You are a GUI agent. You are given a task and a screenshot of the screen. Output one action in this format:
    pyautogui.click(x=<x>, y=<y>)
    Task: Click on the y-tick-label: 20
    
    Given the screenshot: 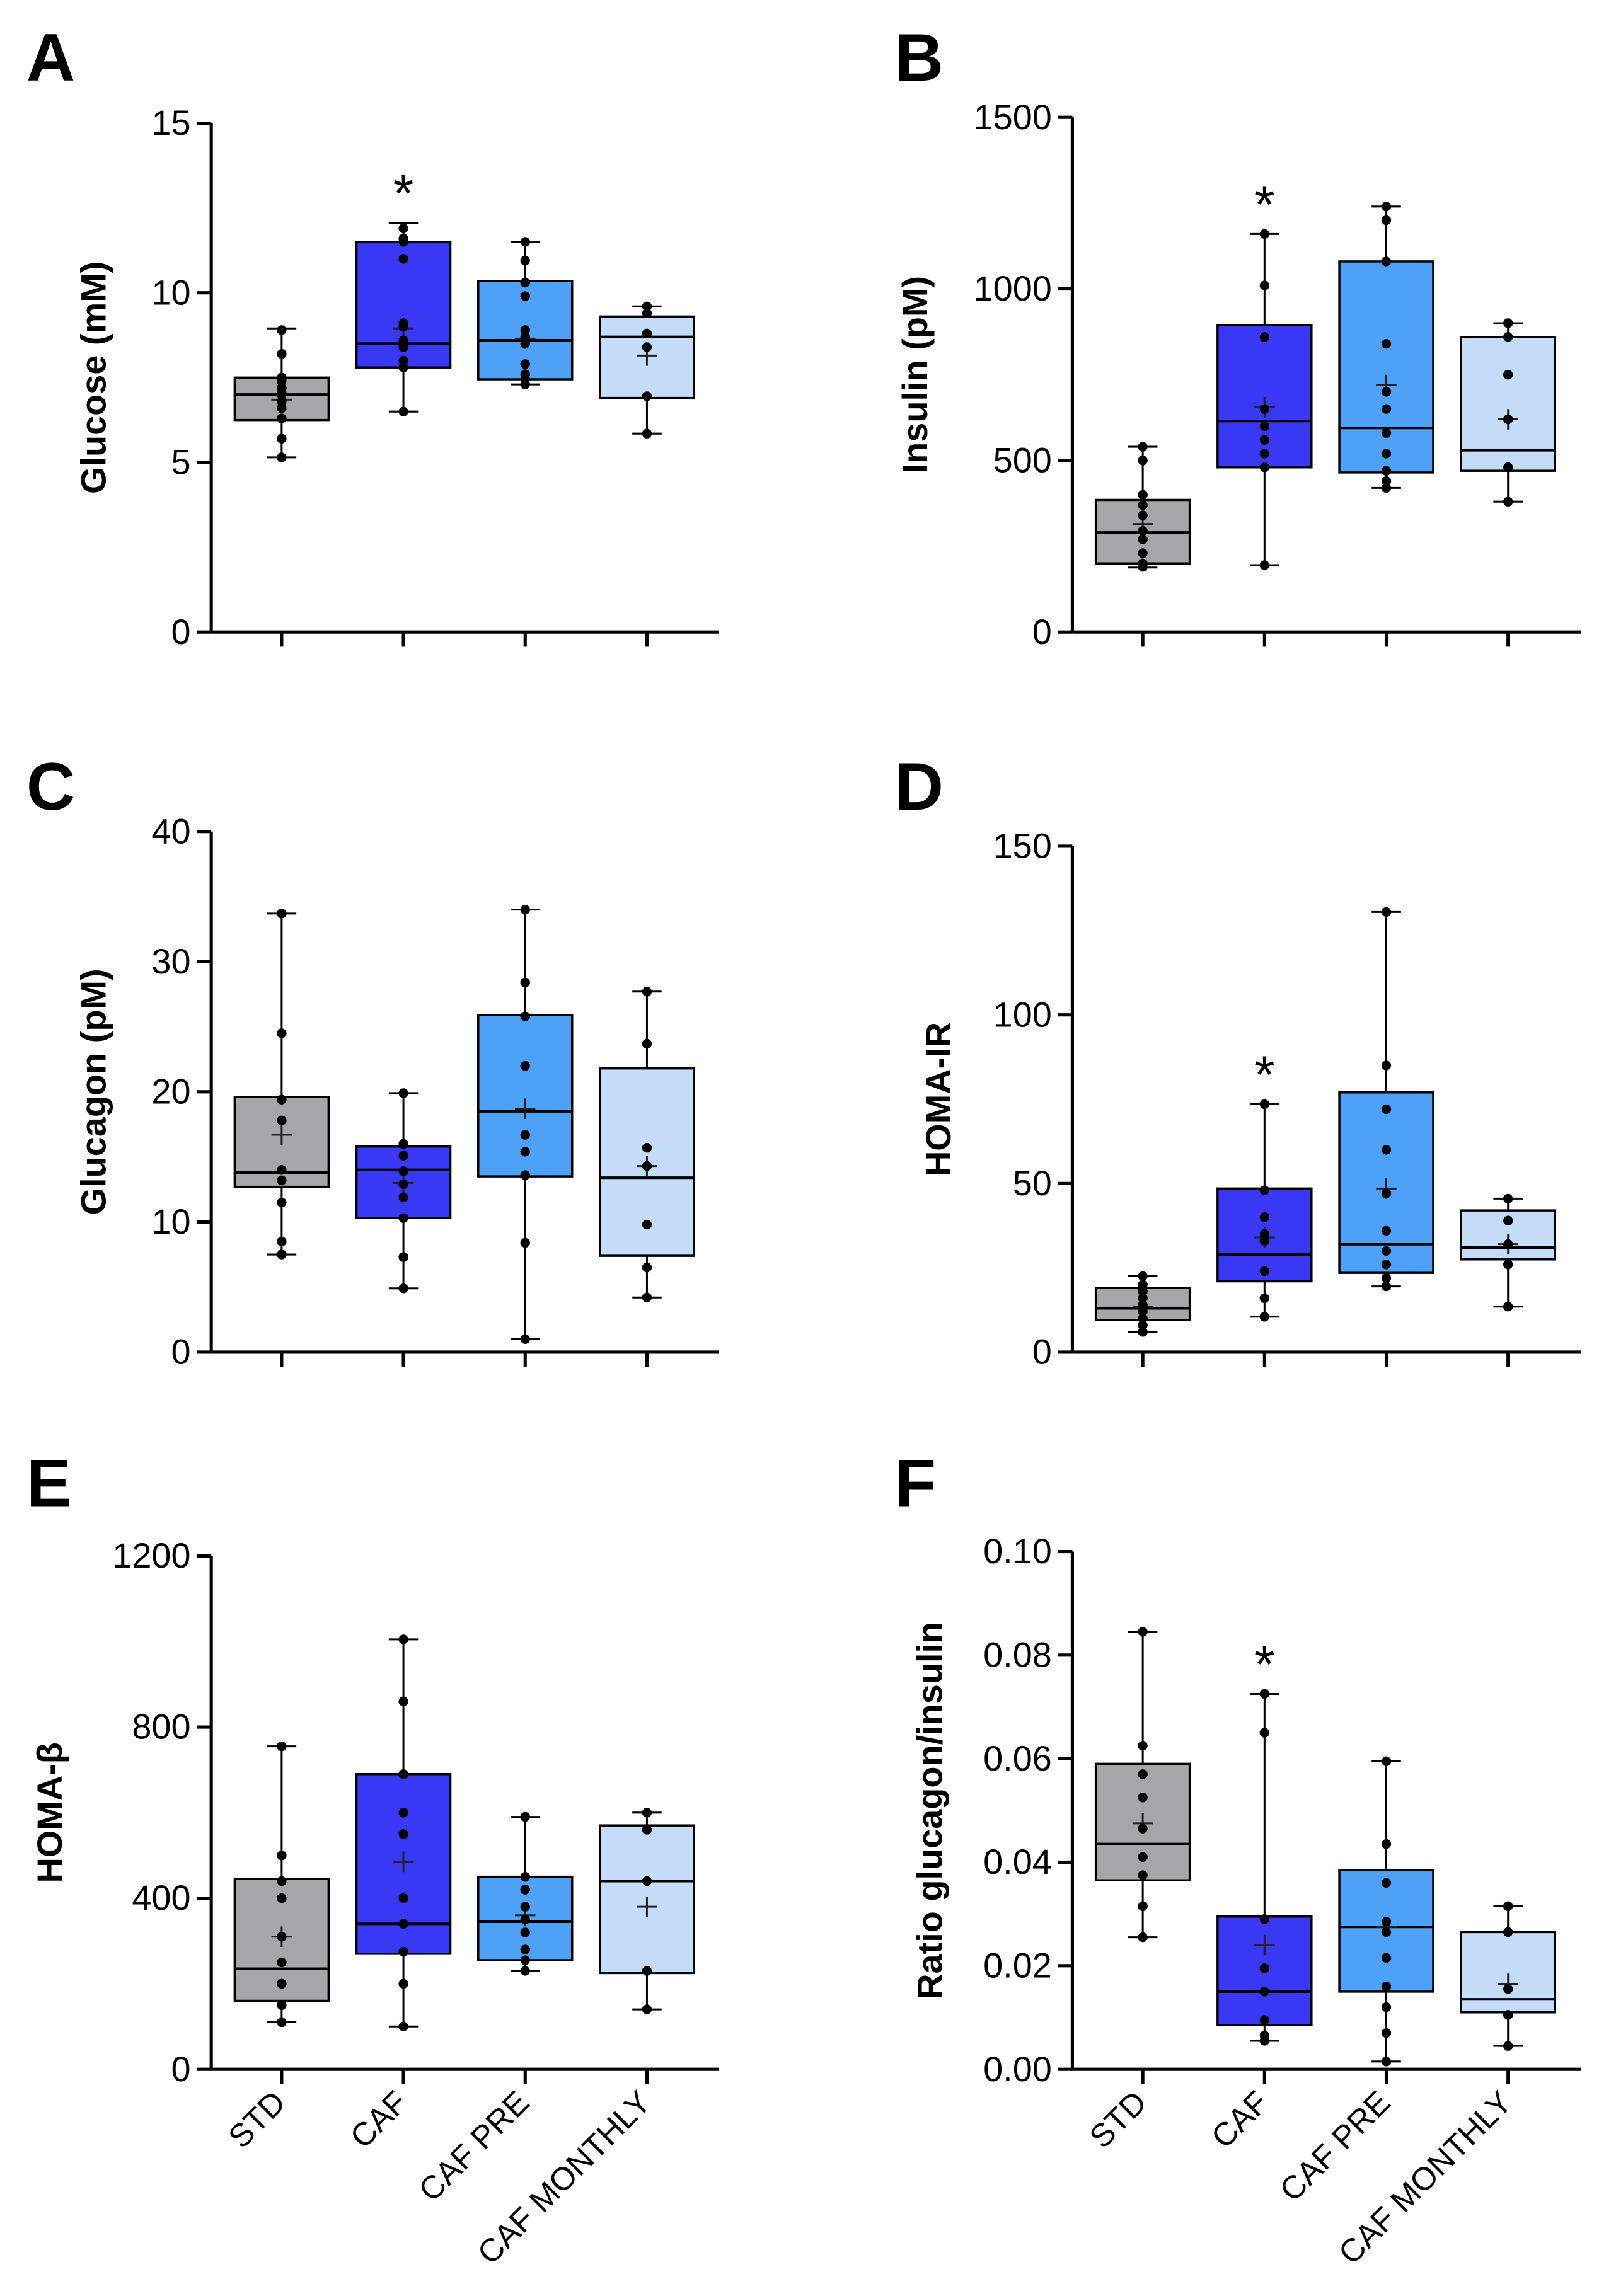 What is the action you would take?
    pyautogui.click(x=170, y=1091)
    